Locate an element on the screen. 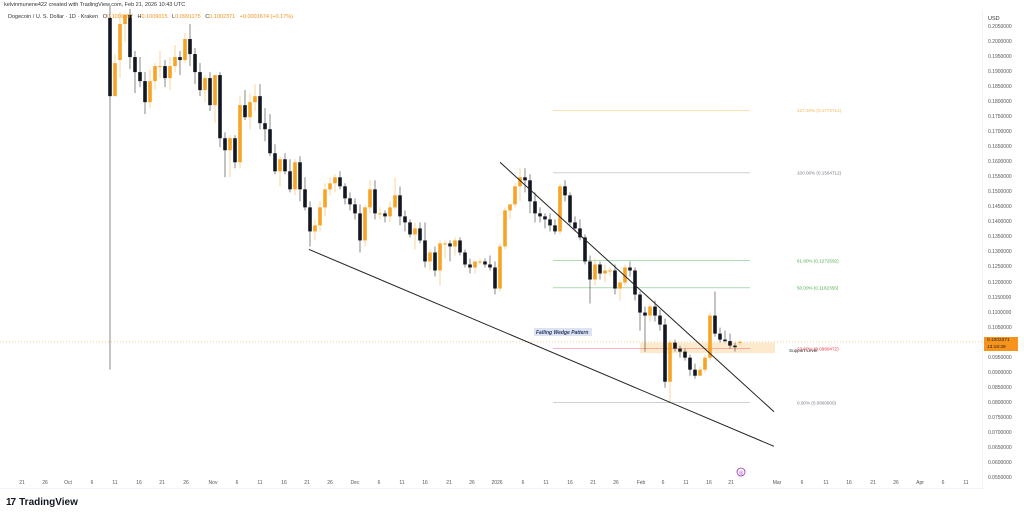 This screenshot has height=516, width=1024. price-tick: 0.0900000 is located at coordinates (1000, 372).